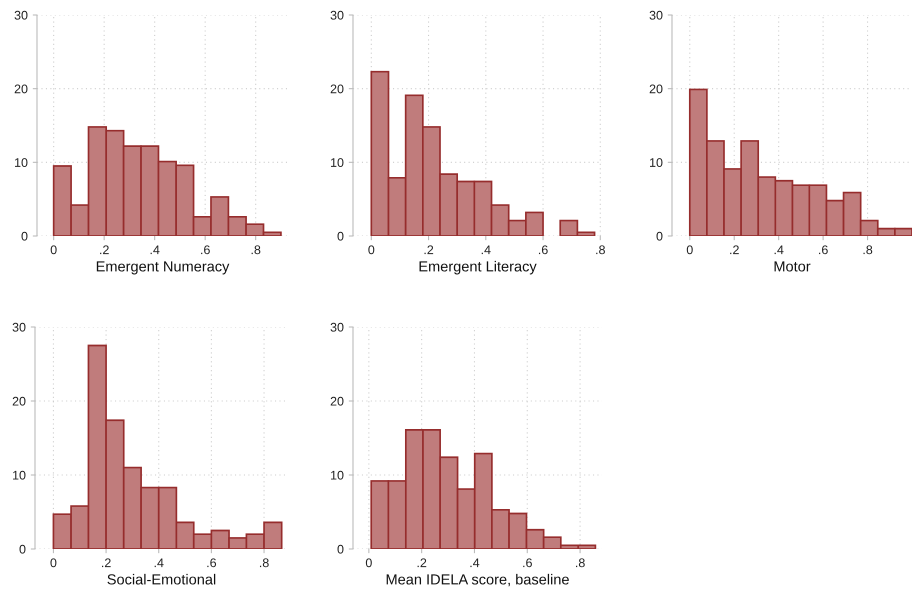  Describe the element at coordinates (161, 579) in the screenshot. I see `x-axis-title: Social-Emotional` at that location.